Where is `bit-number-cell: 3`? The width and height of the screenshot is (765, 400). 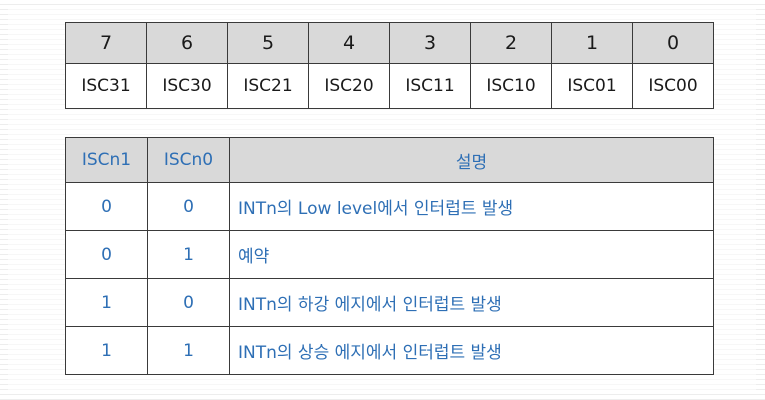 bit-number-cell: 3 is located at coordinates (430, 43).